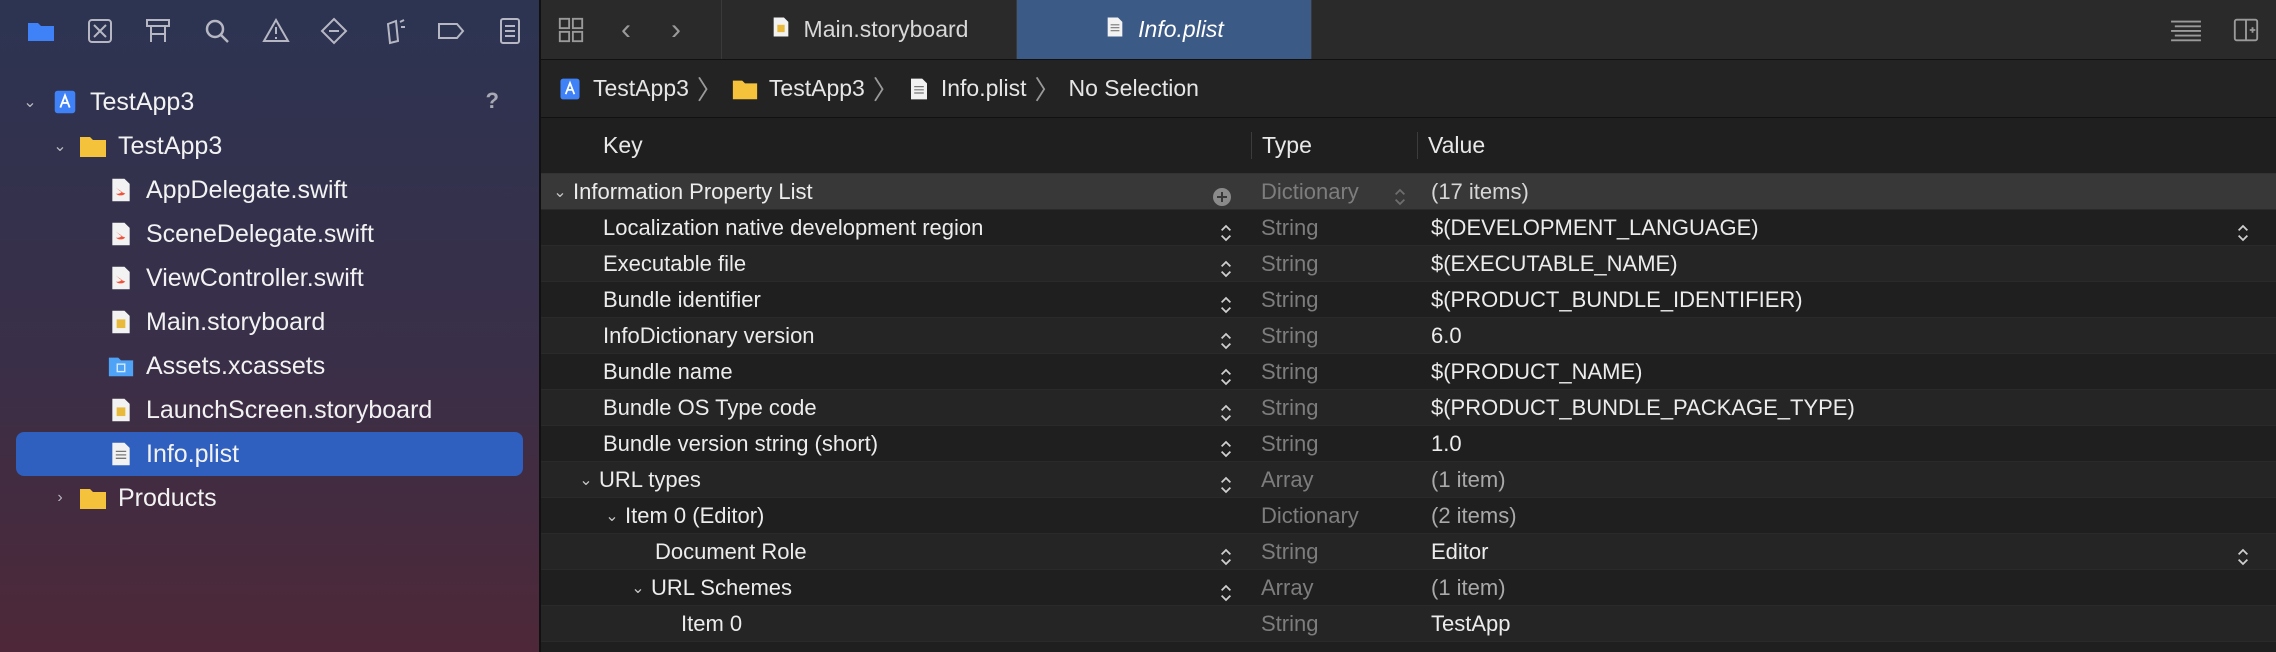 The width and height of the screenshot is (2276, 652). Describe the element at coordinates (1408, 372) in the screenshot. I see `table-row: Bundle name String $(PRODUCT_NAME)` at that location.